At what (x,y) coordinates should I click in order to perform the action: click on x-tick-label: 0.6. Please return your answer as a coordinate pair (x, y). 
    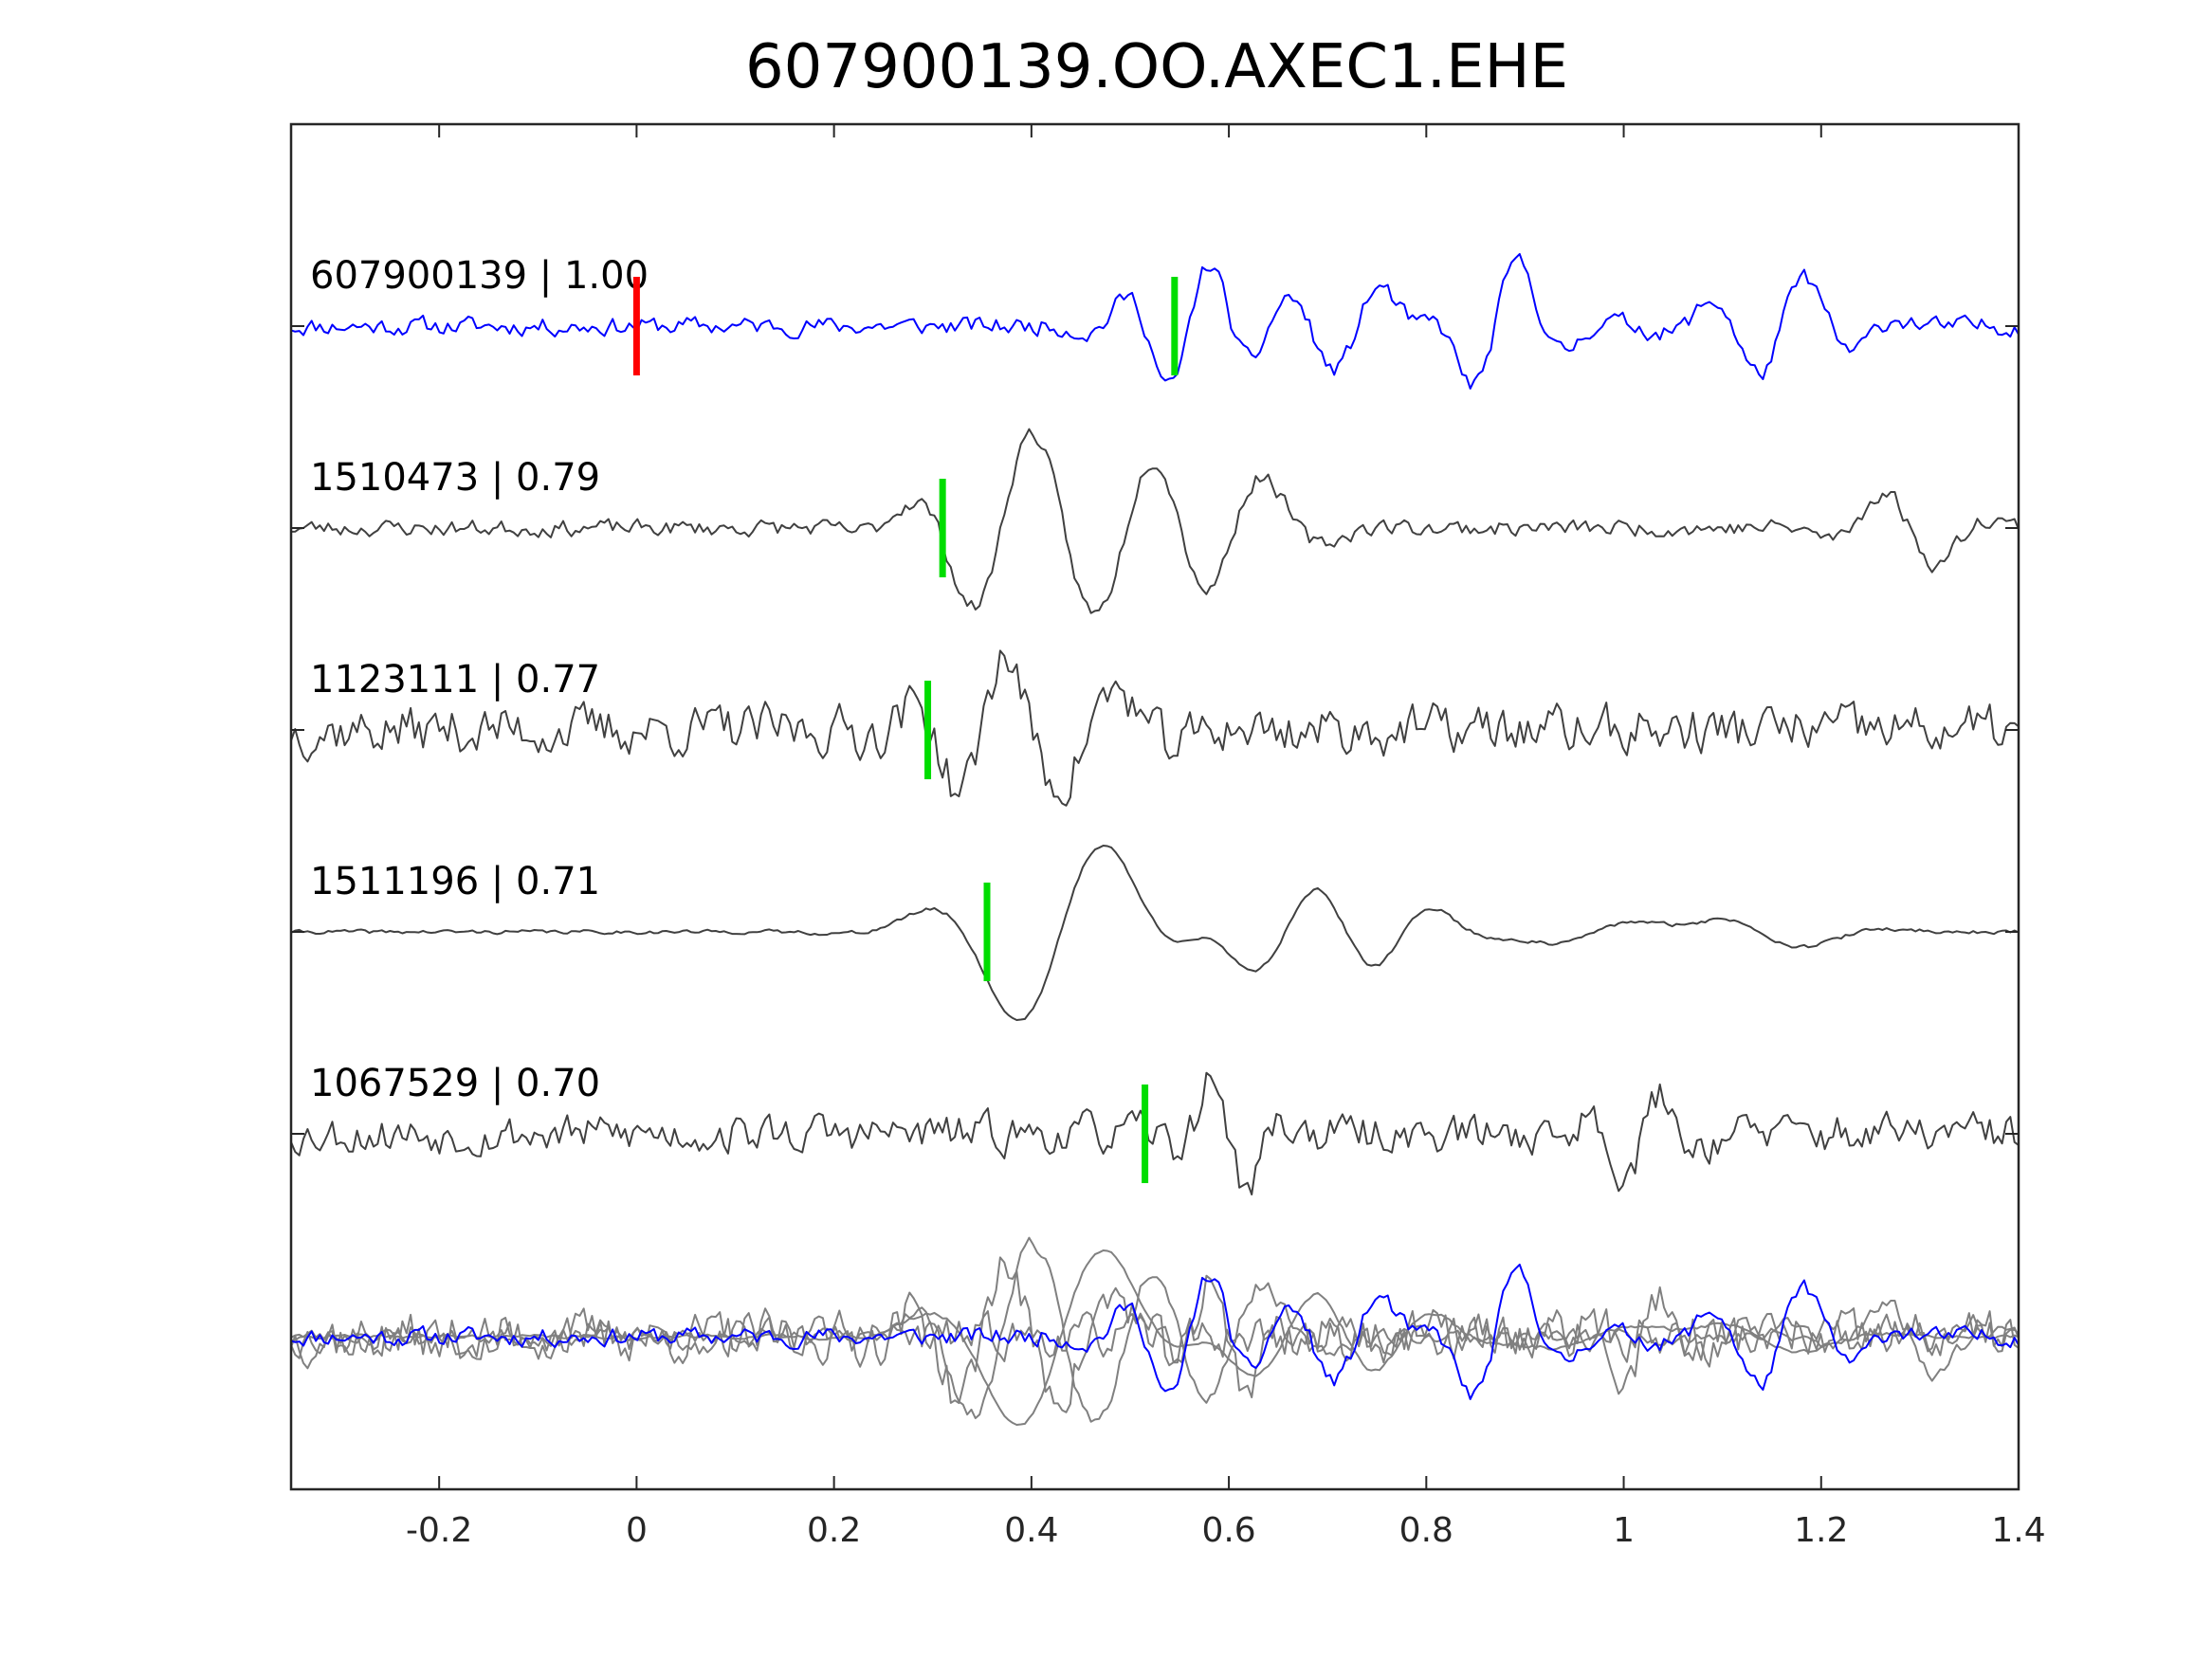
    Looking at the image, I should click on (1228, 1530).